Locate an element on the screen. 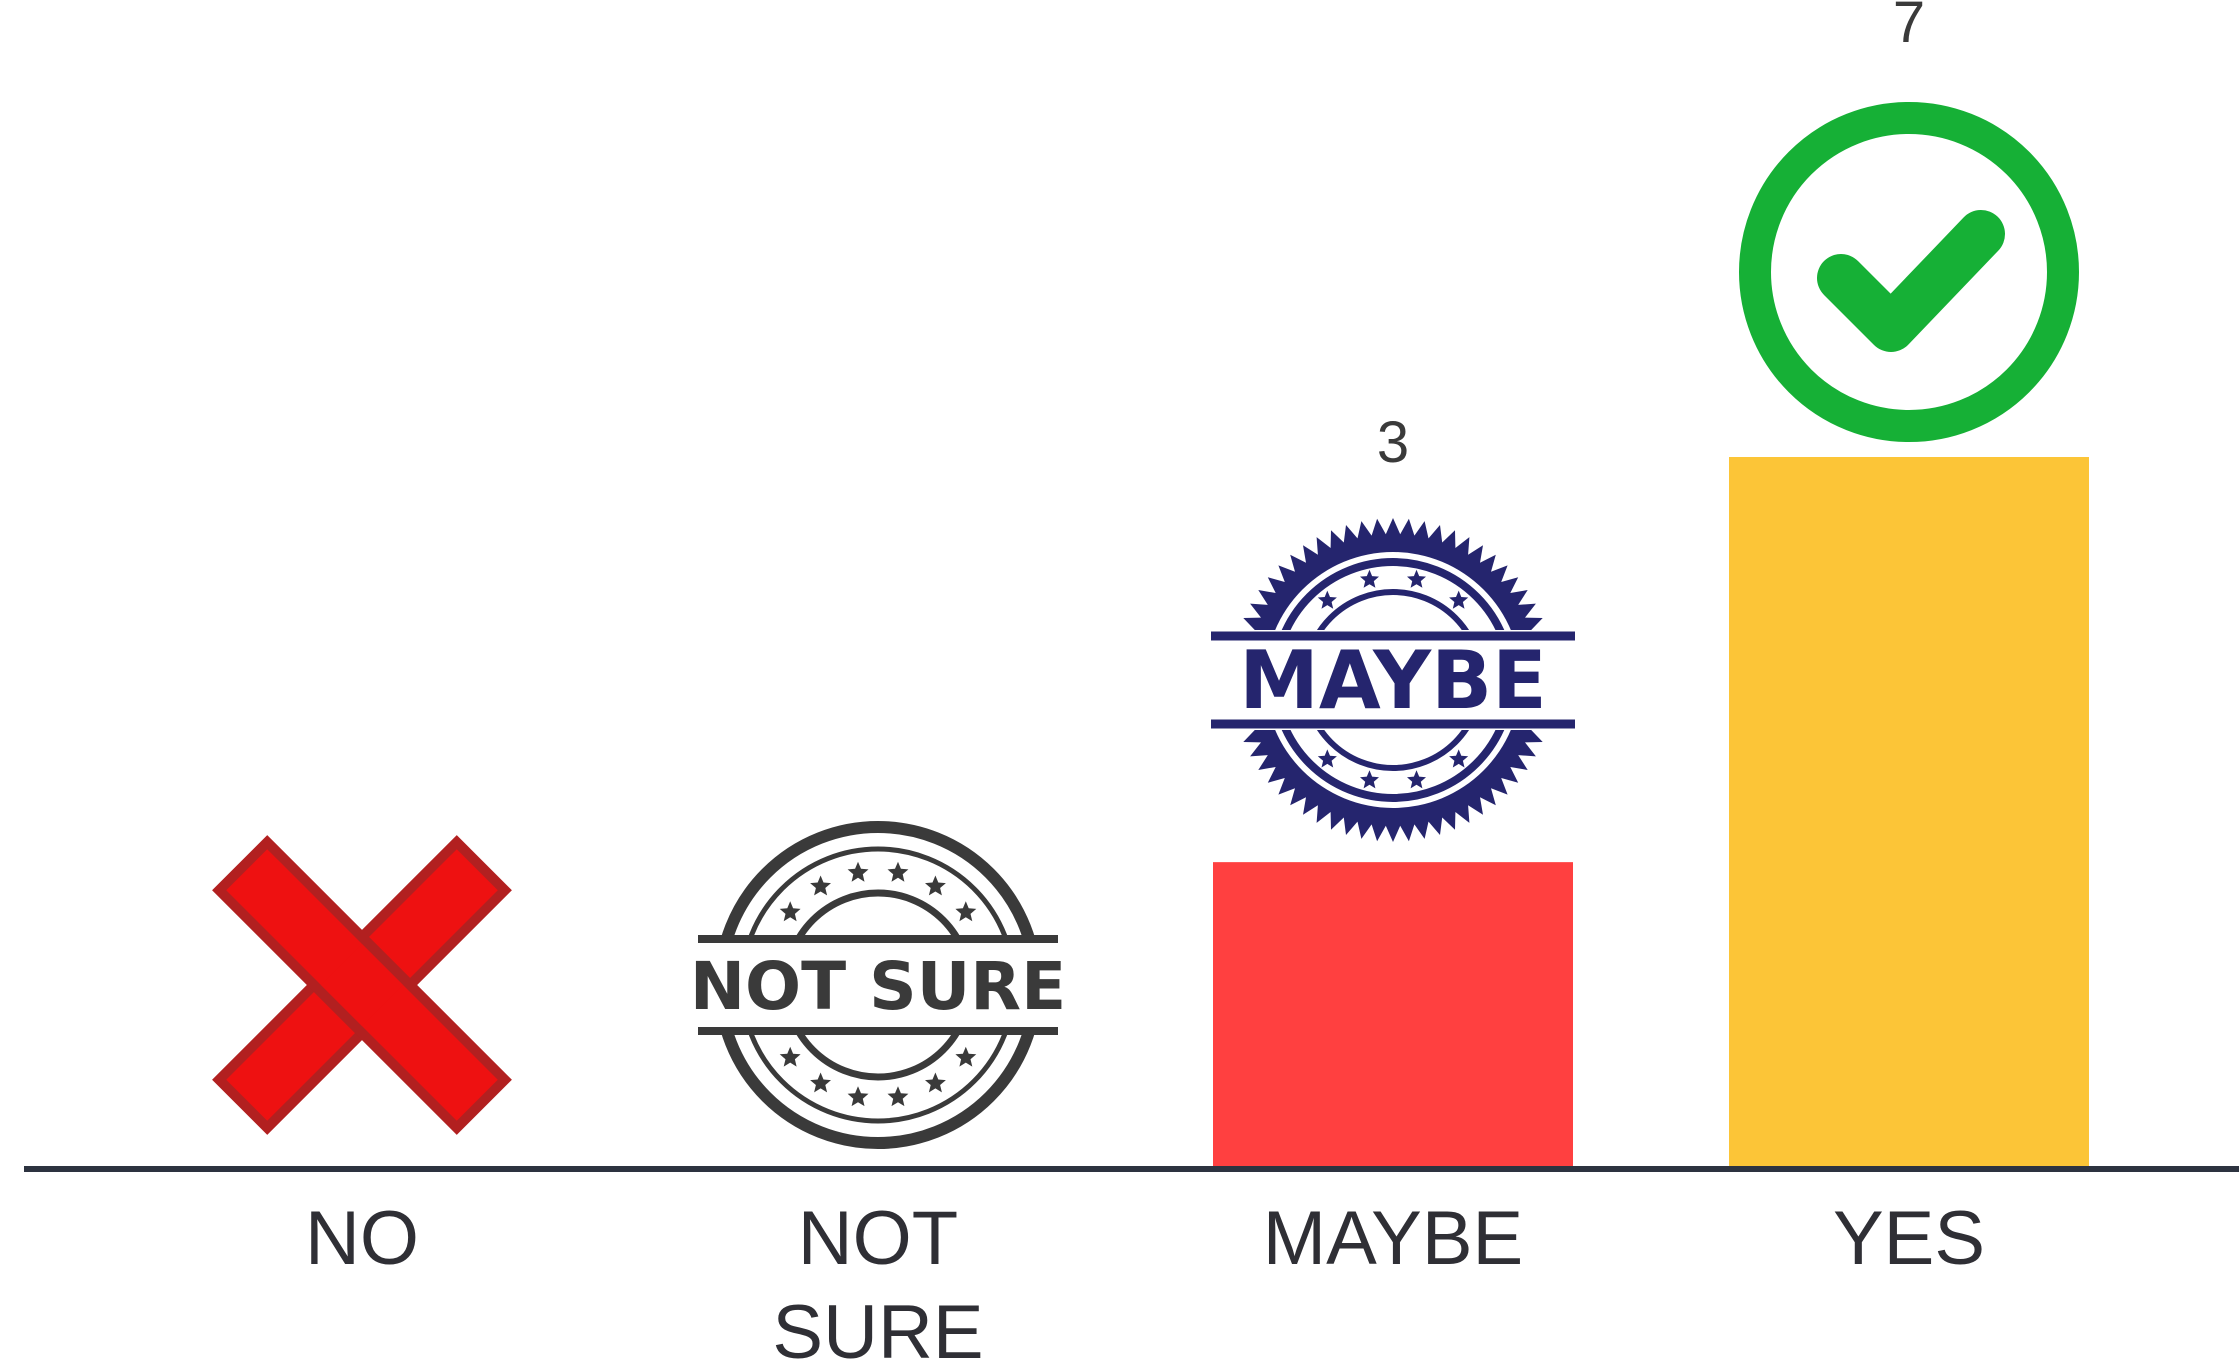 This screenshot has height=1369, width=2239. category-label-maybe: MAYBE is located at coordinates (1393, 1238).